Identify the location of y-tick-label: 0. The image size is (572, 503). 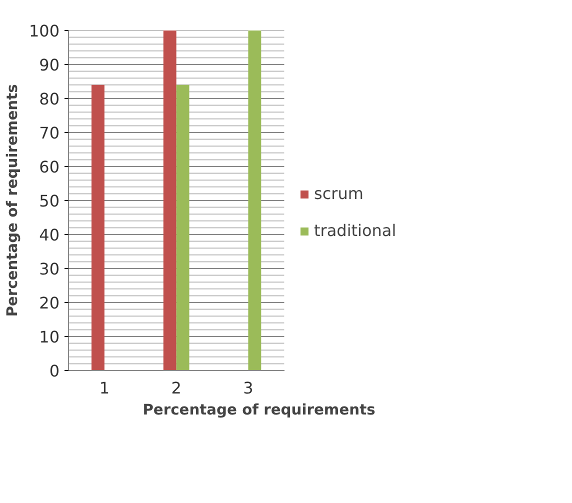
(54, 371).